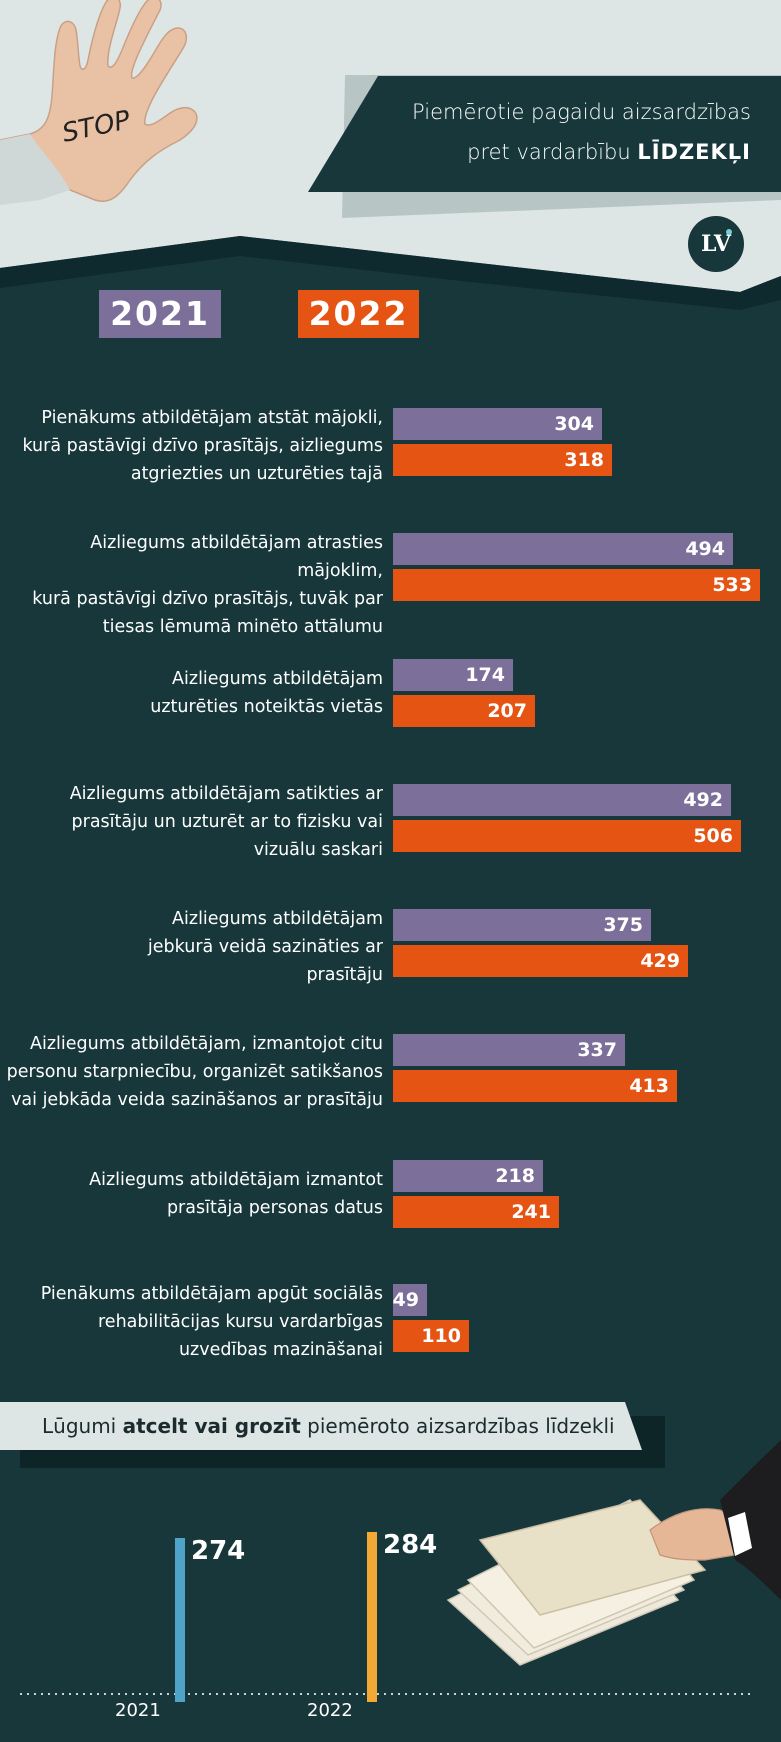 The height and width of the screenshot is (1742, 781). Describe the element at coordinates (705, 549) in the screenshot. I see `bar-value-label: 494` at that location.